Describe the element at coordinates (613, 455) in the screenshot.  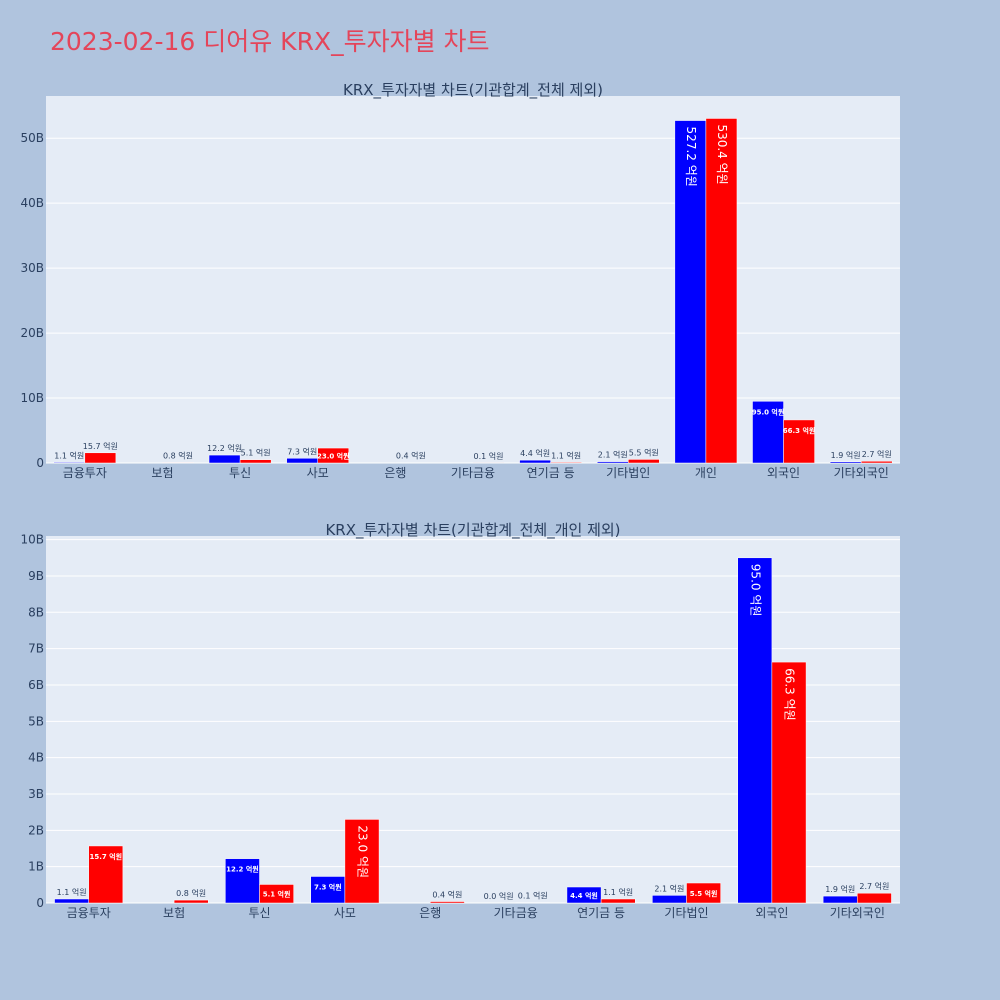
I see `data-label: 2.1 억원` at that location.